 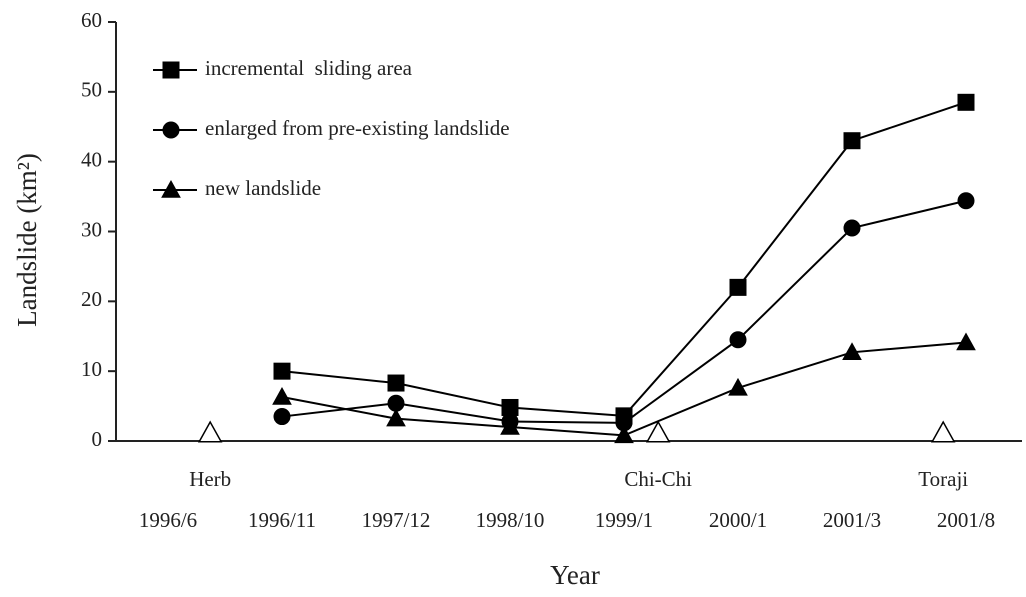 I want to click on legend-label: incremental sliding area, so click(x=309, y=68).